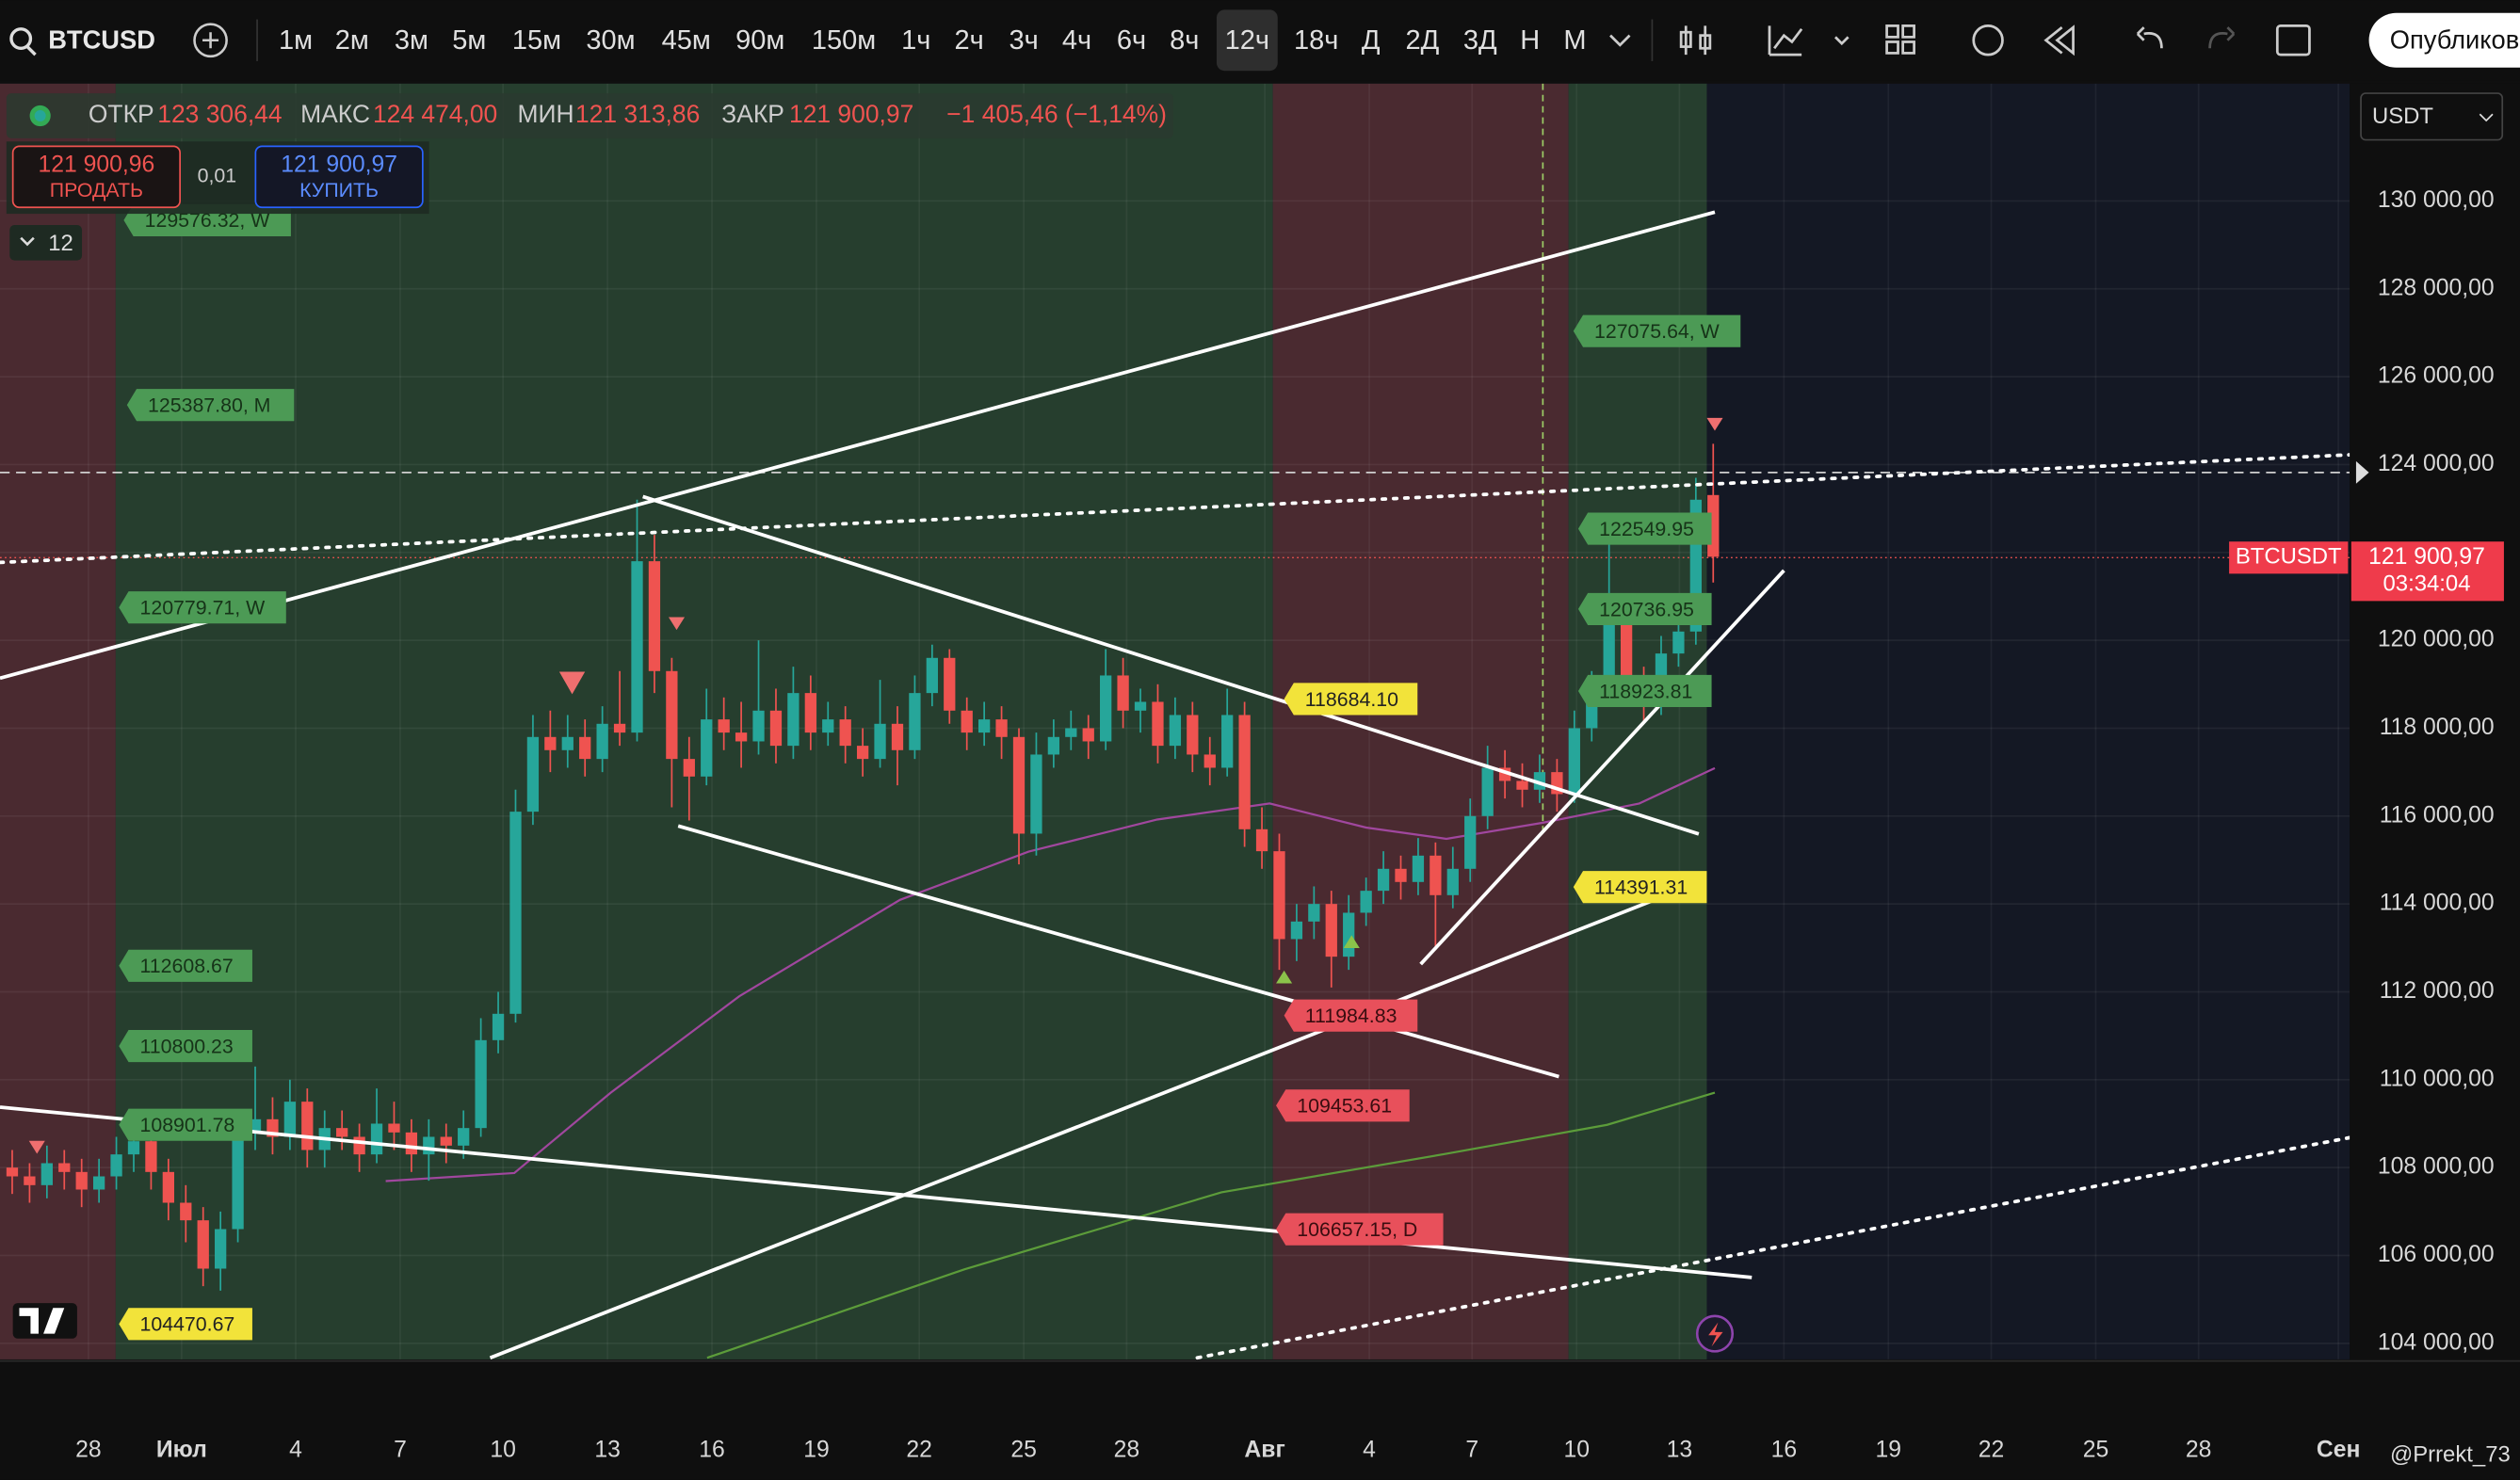  I want to click on timeframe: 8ч, so click(1184, 40).